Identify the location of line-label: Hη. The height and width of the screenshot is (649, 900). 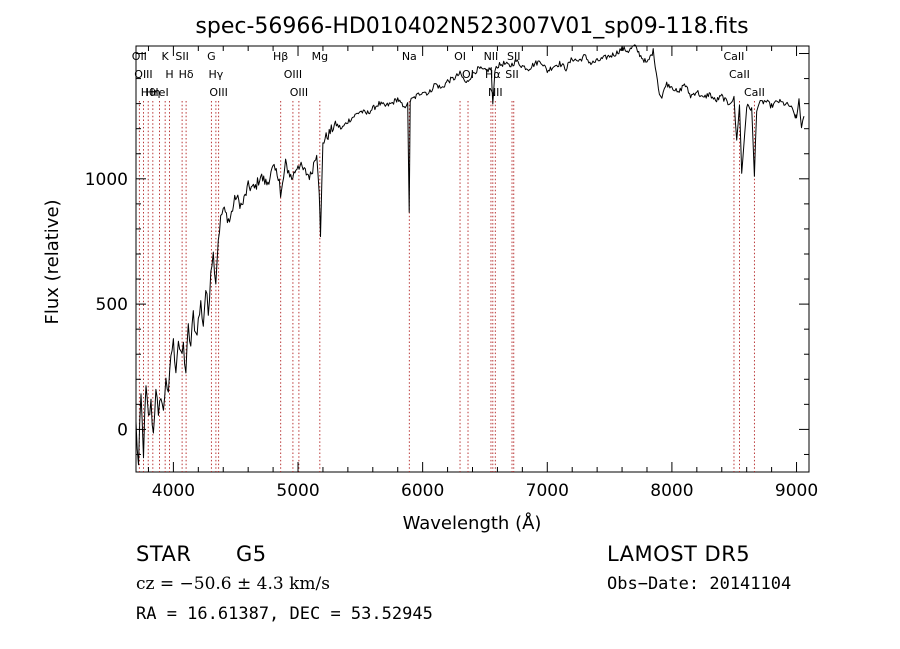
(152, 92).